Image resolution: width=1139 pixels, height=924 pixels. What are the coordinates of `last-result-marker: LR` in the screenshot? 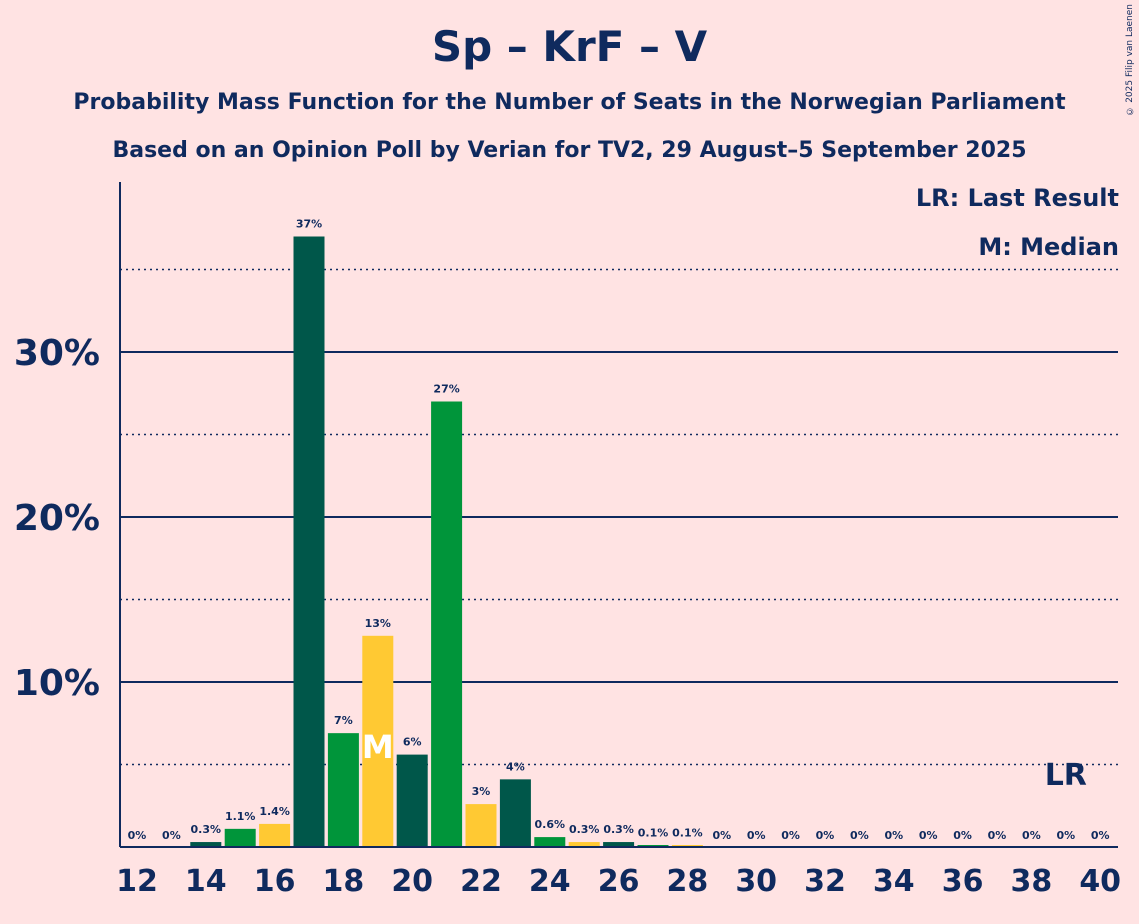 It's located at (1066, 775).